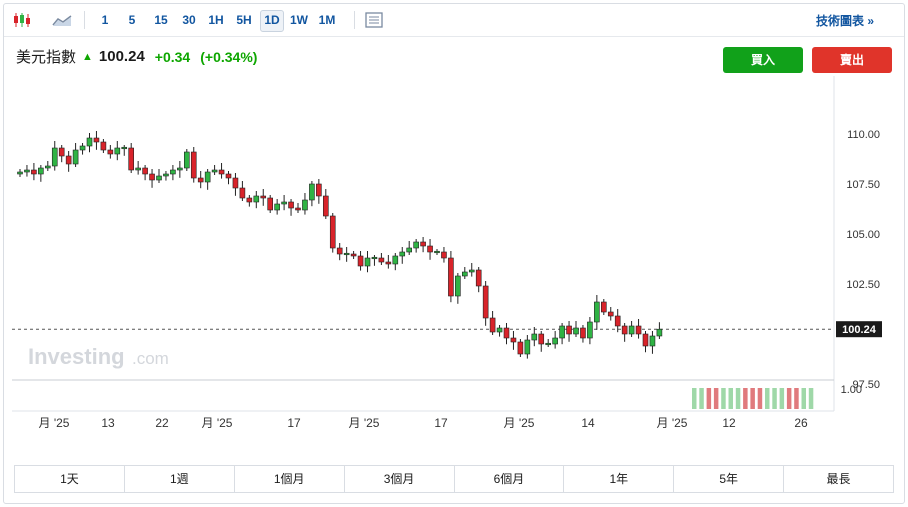  I want to click on period-button: 3個月, so click(400, 479).